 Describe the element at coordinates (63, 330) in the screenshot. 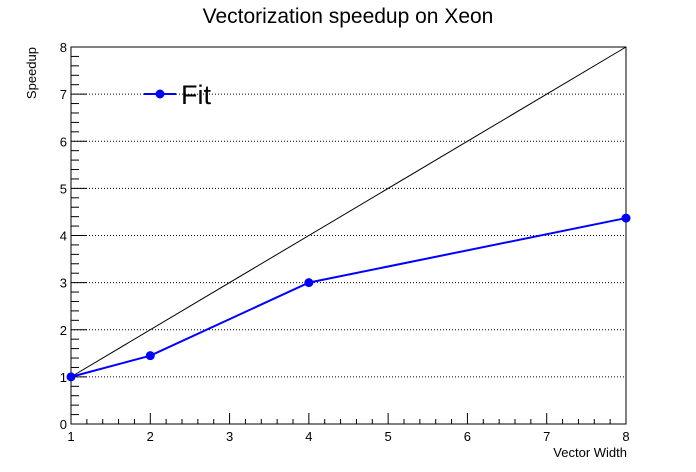

I see `y-tick-label: 2` at that location.